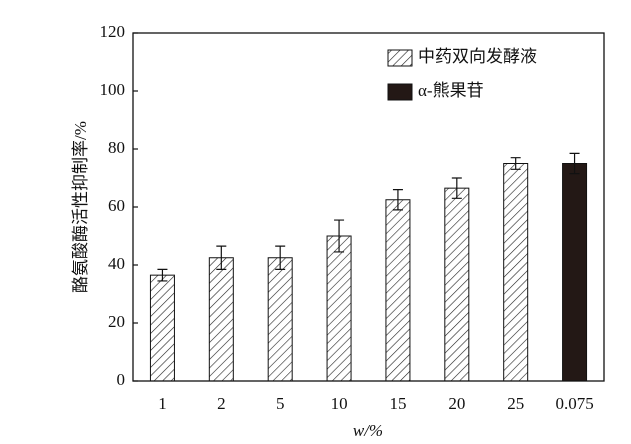  I want to click on y-tick-label: 100, so click(113, 89).